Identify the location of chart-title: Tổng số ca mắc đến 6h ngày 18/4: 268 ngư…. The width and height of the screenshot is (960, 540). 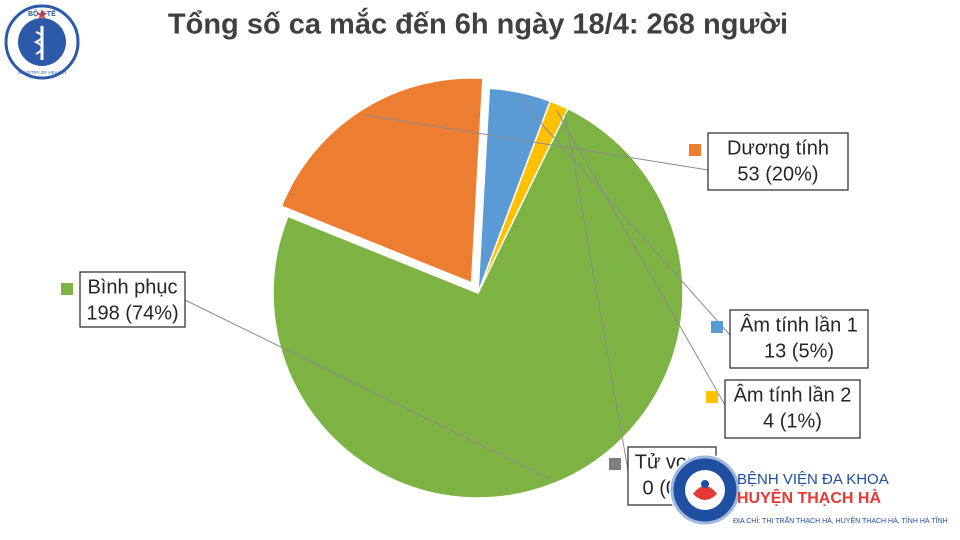
(478, 24).